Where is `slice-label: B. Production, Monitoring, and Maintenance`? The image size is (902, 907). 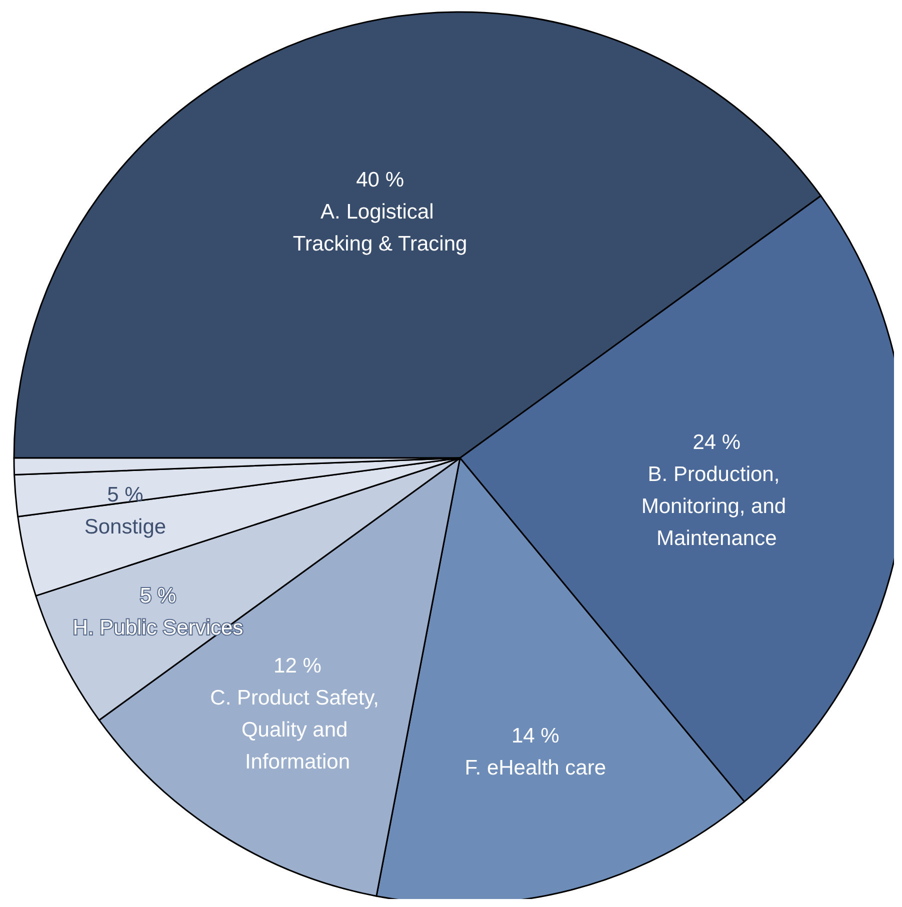
slice-label: B. Production, Monitoring, and Maintenance is located at coordinates (716, 506).